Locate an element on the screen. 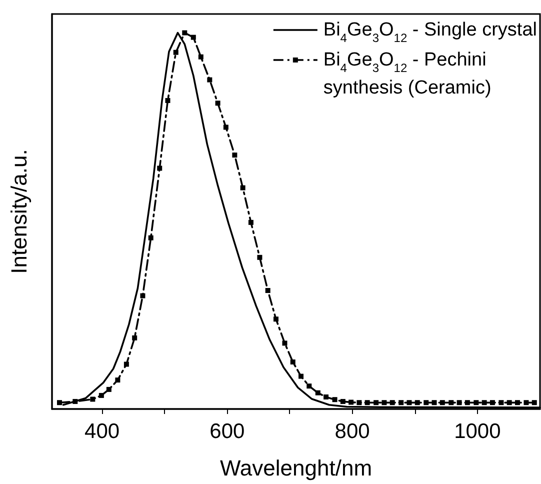 This screenshot has height=484, width=541. x-tick-label: 600 is located at coordinates (227, 431).